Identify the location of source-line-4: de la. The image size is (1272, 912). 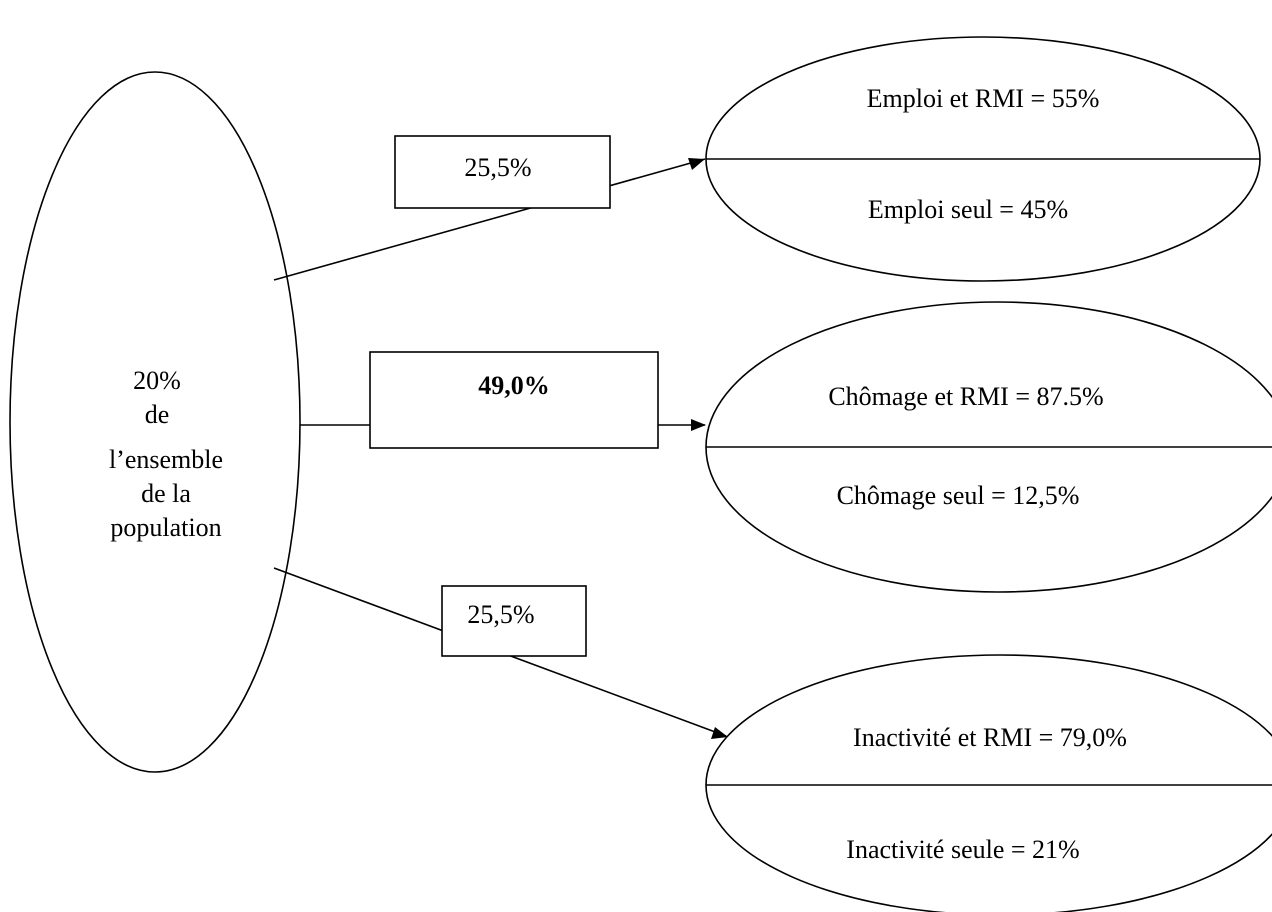
(166, 493).